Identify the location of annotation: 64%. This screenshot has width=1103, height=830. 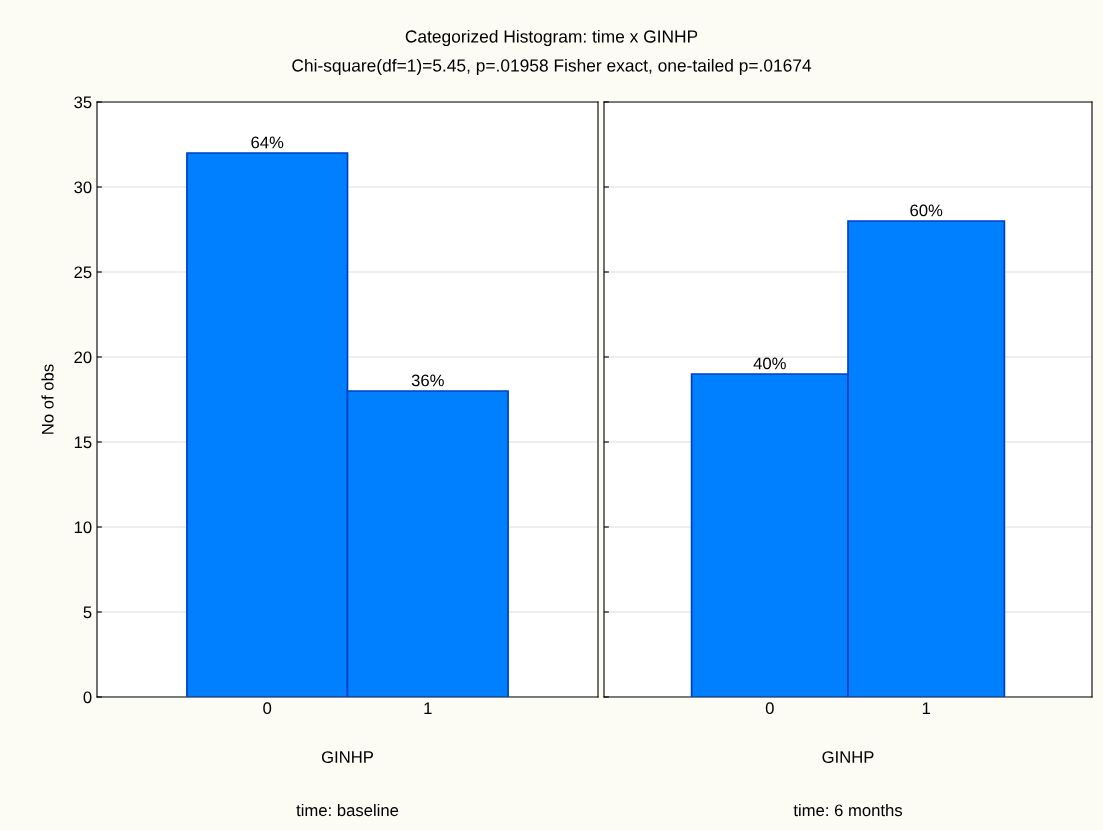
(267, 142).